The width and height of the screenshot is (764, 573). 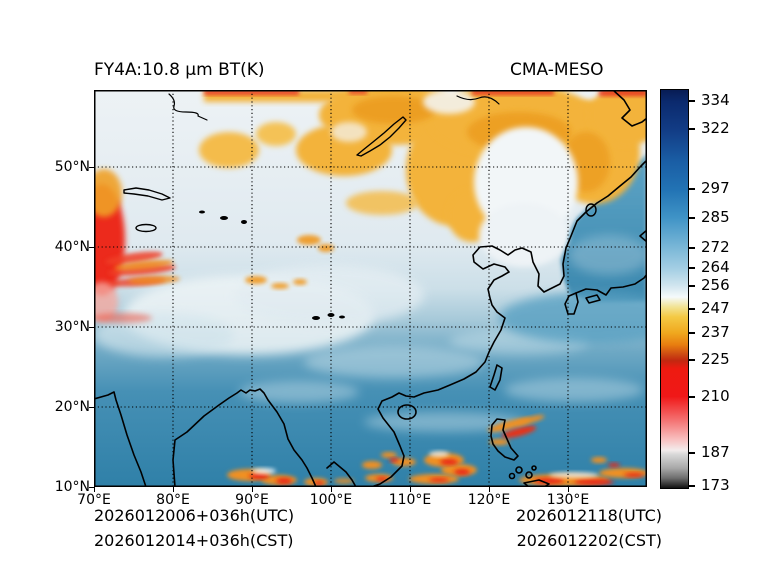 What do you see at coordinates (489, 500) in the screenshot?
I see `x-tick-label: 120°E` at bounding box center [489, 500].